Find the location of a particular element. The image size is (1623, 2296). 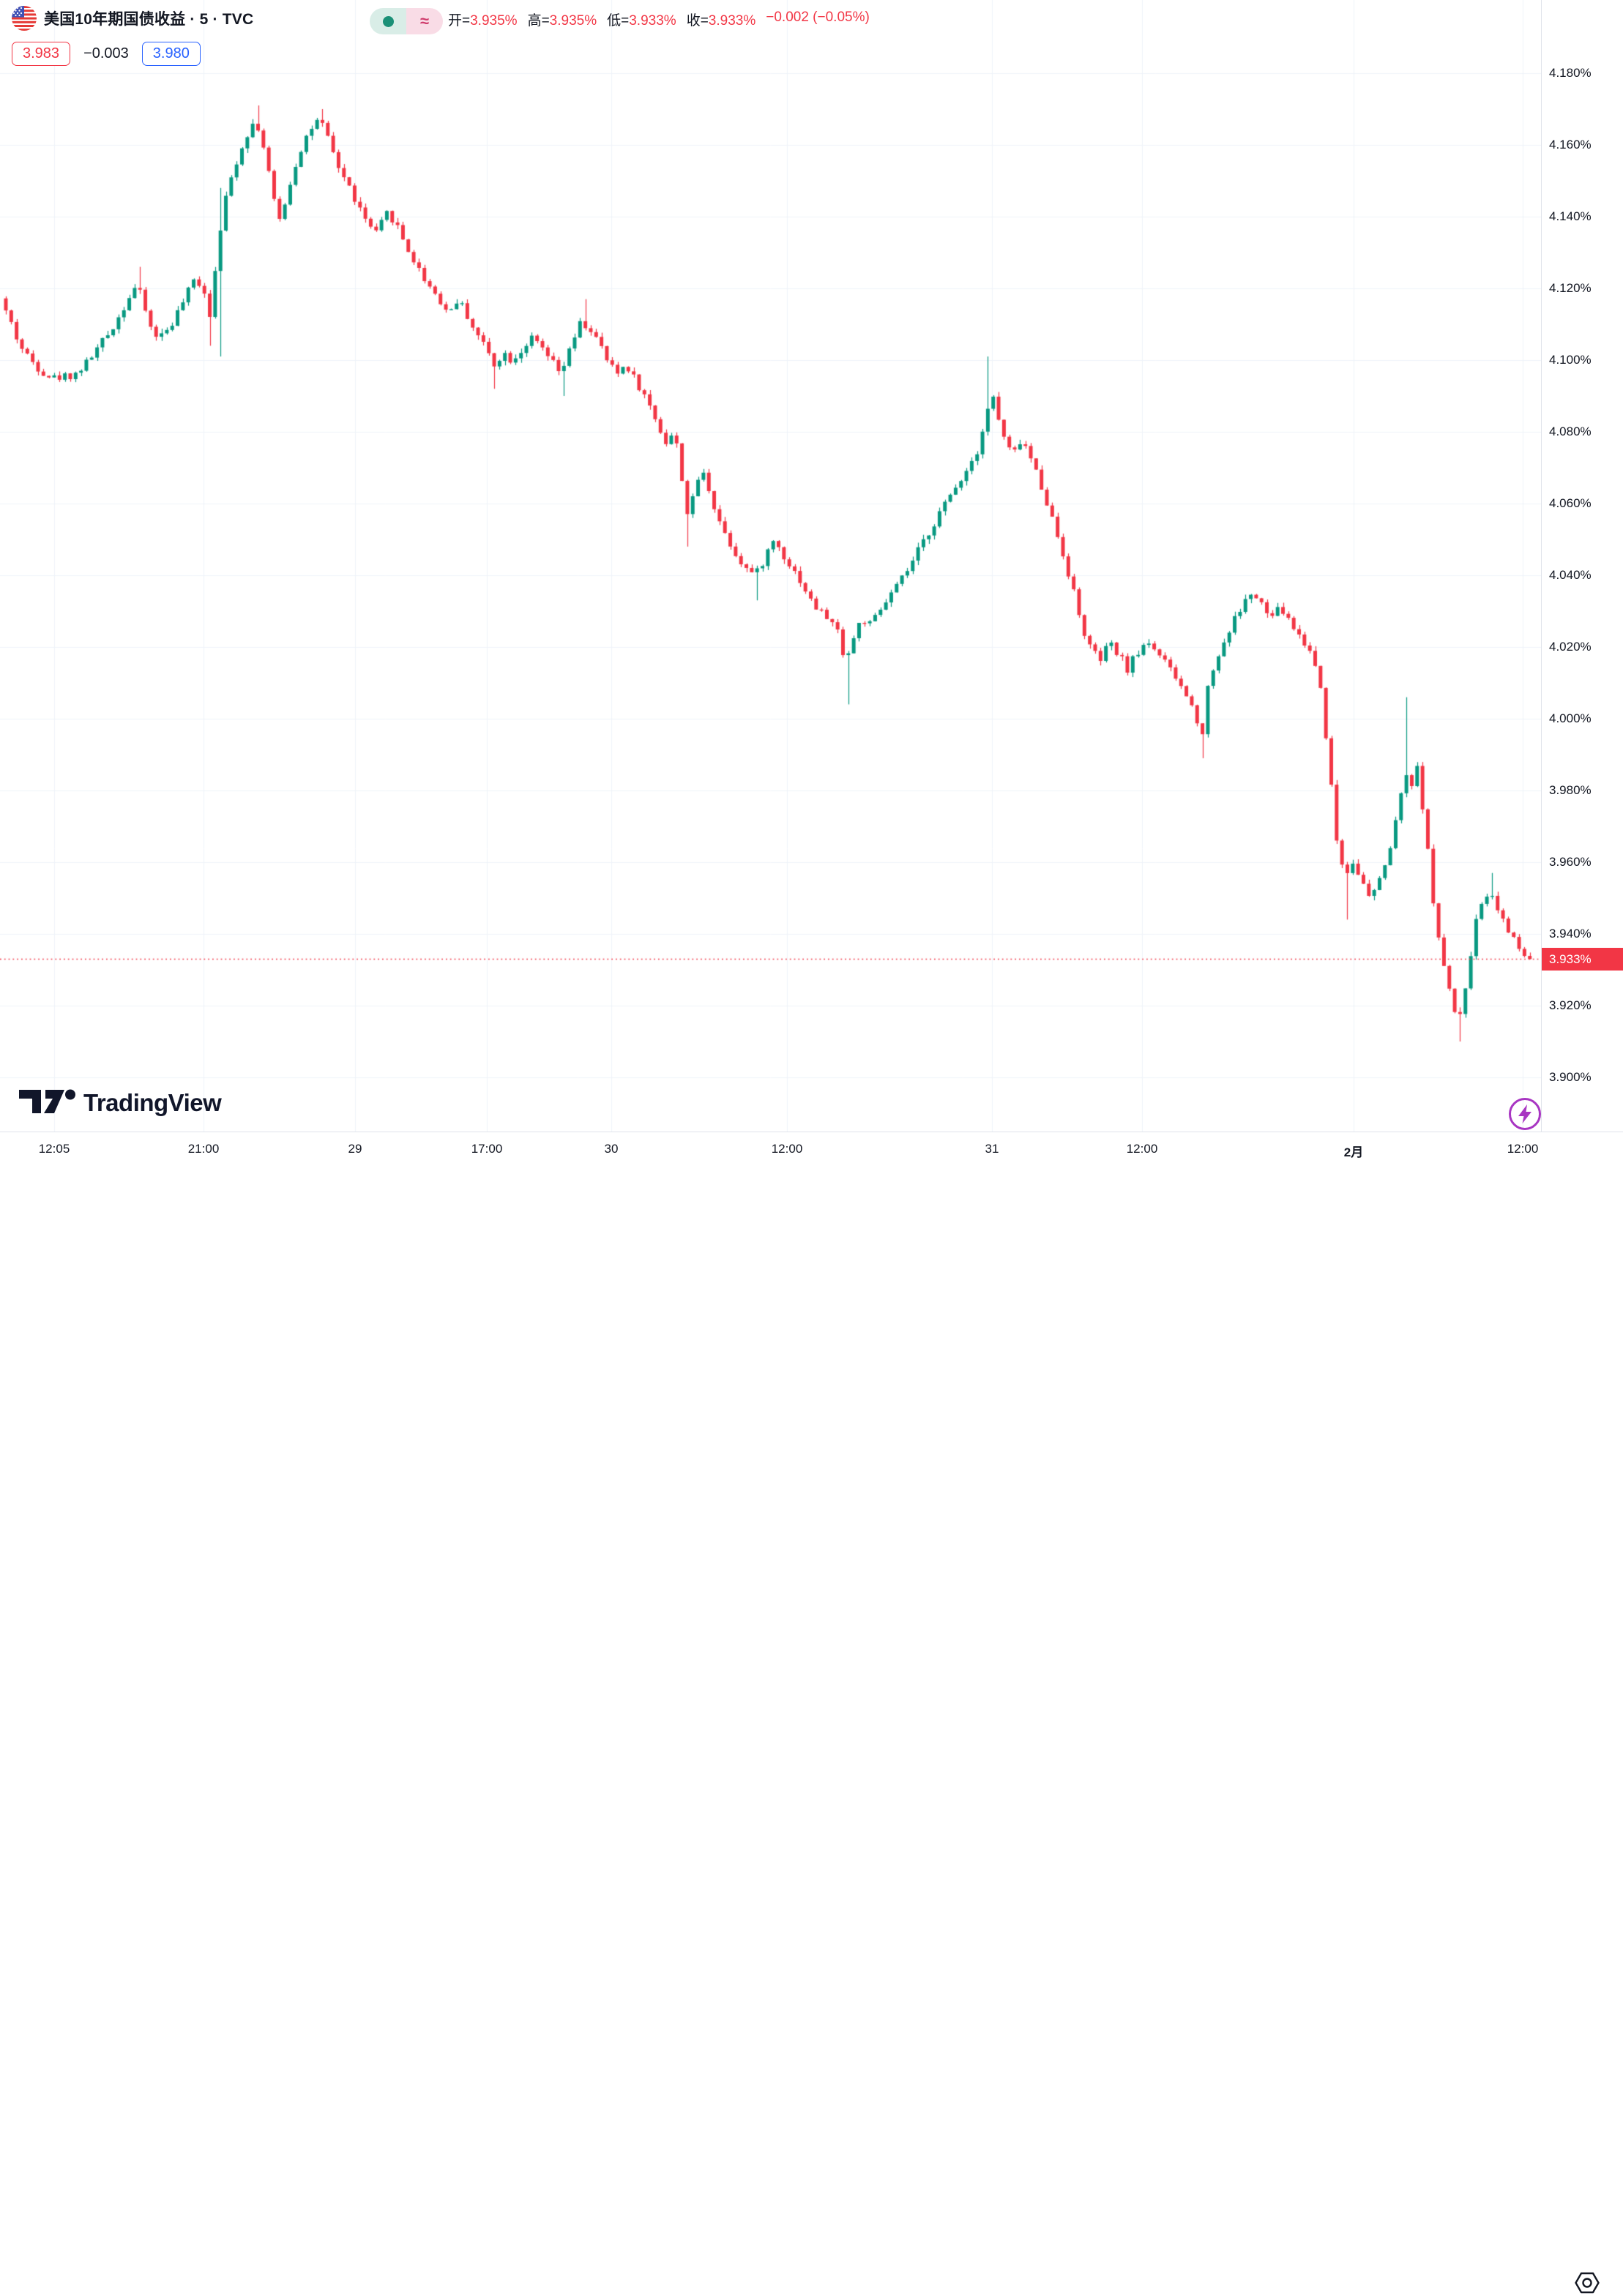

bid-price-button: 3.980 is located at coordinates (171, 54).